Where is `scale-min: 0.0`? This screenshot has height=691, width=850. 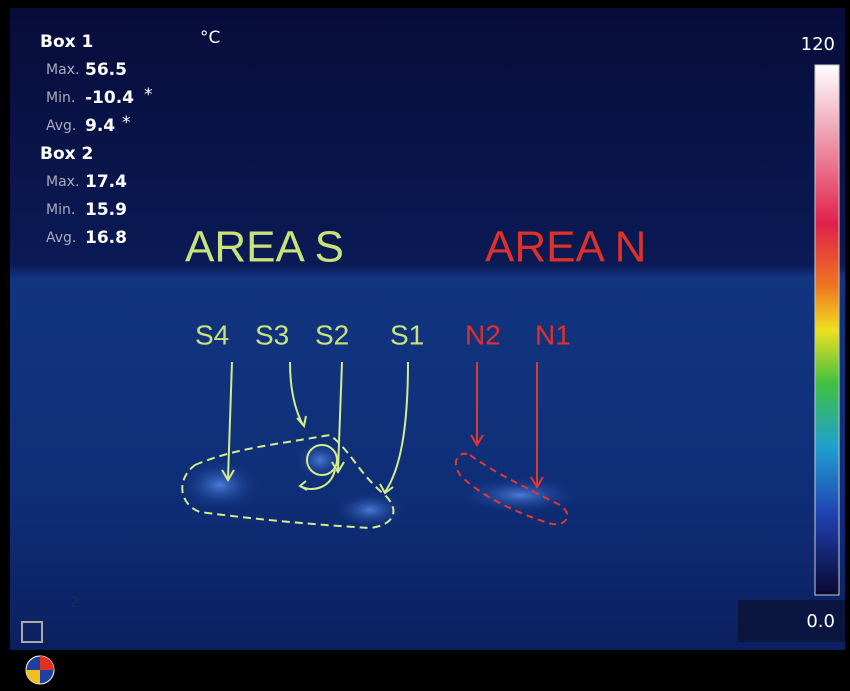 scale-min: 0.0 is located at coordinates (820, 621).